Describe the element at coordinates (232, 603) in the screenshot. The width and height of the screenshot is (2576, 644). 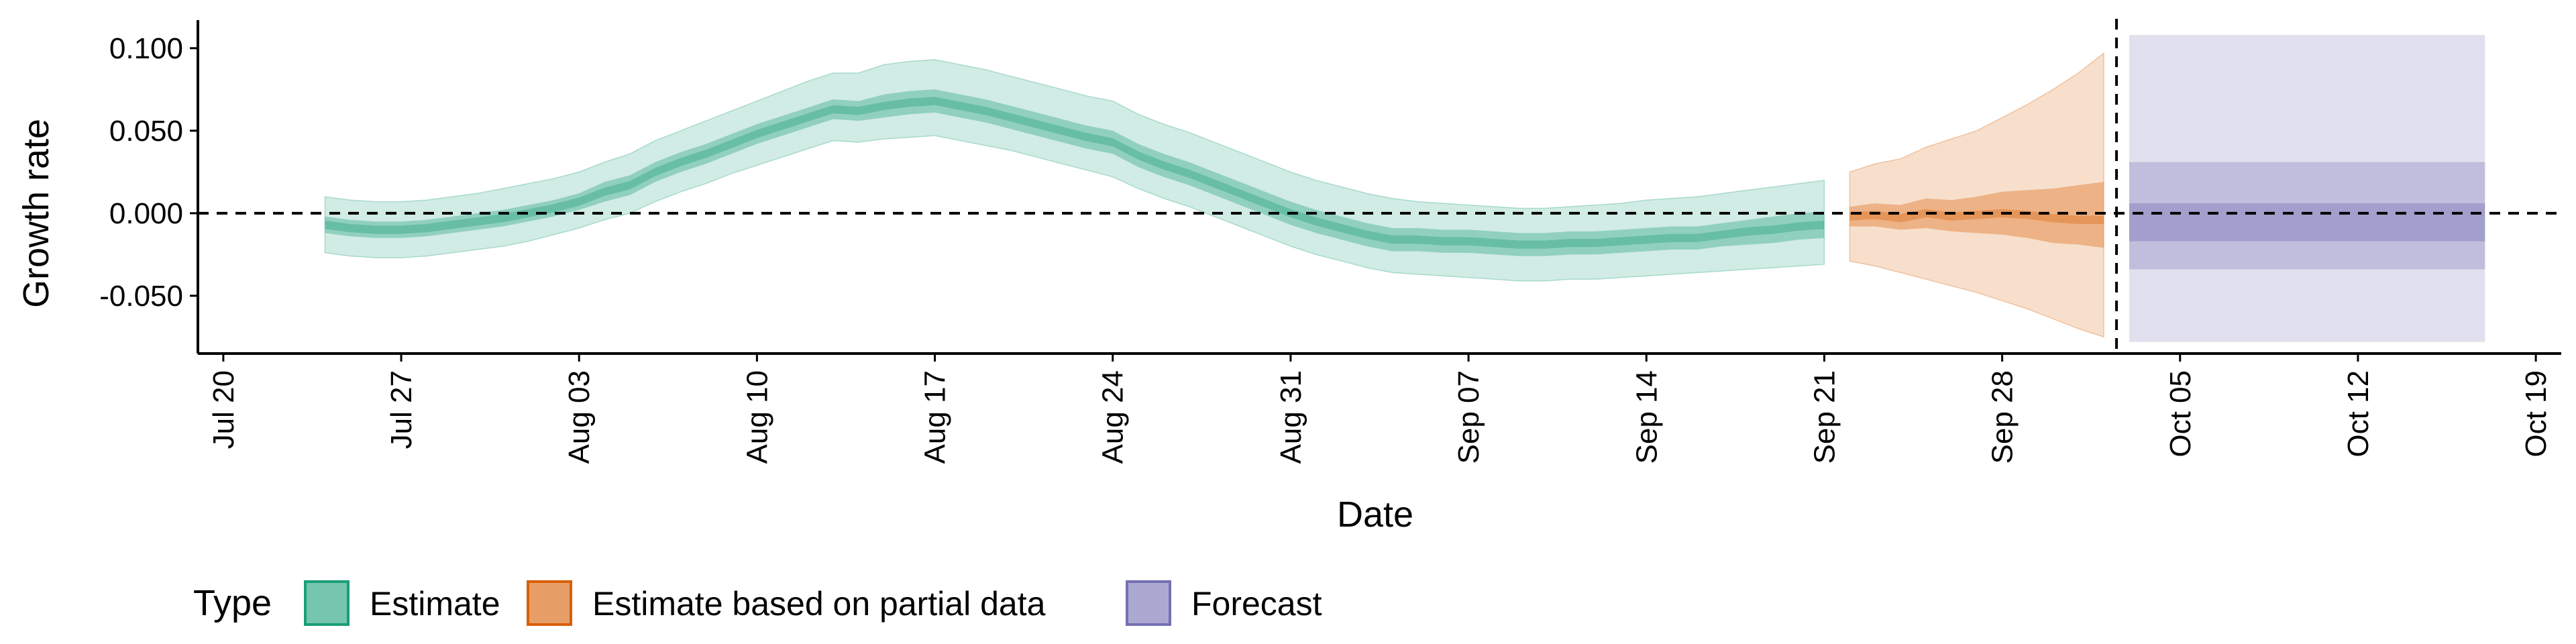
I see `legend-title: Type` at that location.